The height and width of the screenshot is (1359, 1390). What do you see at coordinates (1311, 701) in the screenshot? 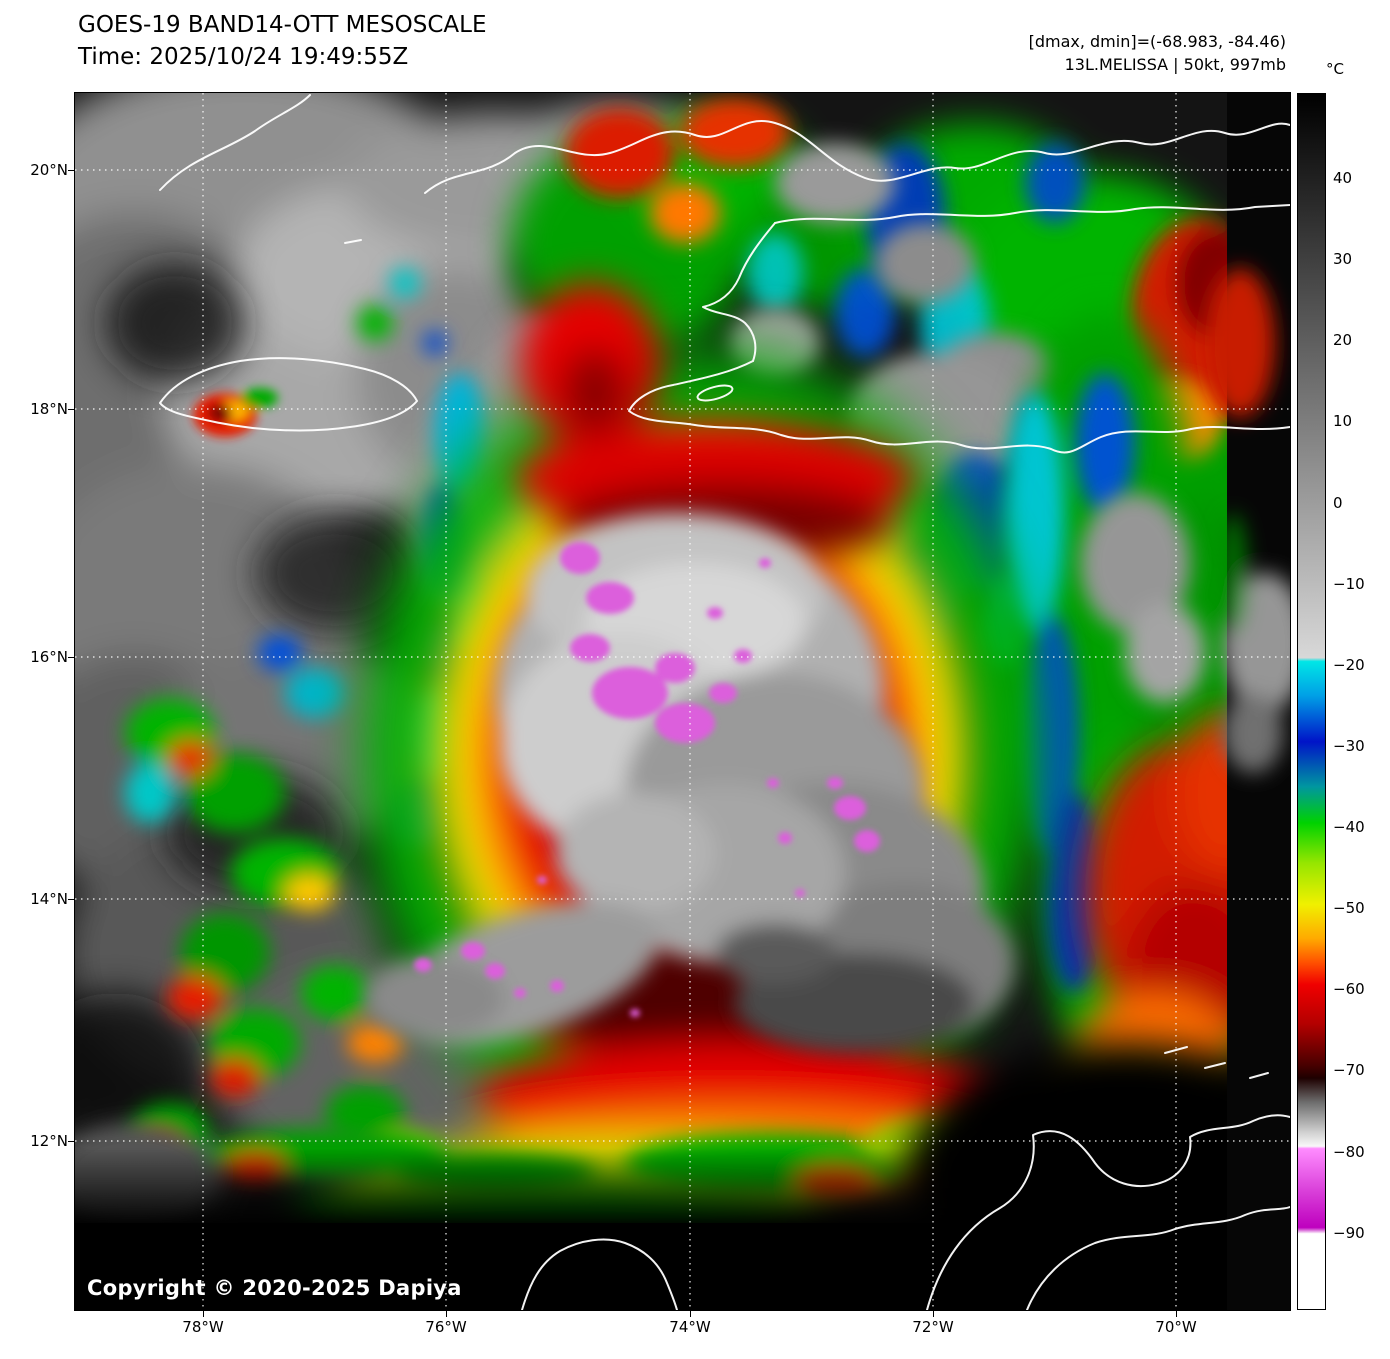
I see `colorbar` at bounding box center [1311, 701].